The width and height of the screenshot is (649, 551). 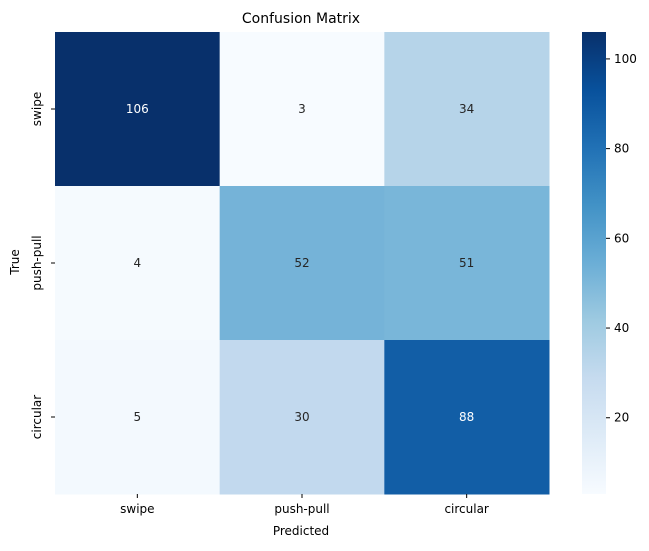 I want to click on colorbar-tick-label: 40, so click(x=621, y=328).